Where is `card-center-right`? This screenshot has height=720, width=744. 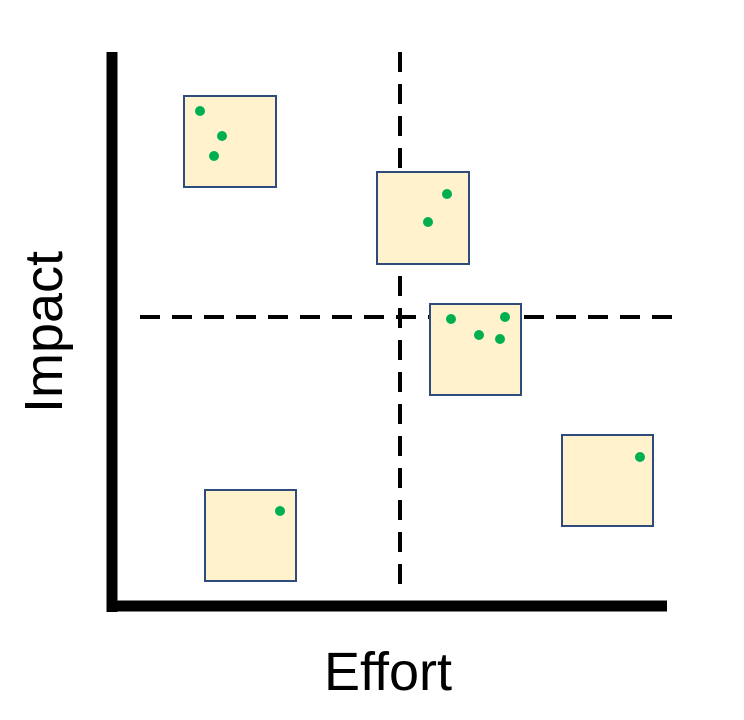 card-center-right is located at coordinates (475, 349).